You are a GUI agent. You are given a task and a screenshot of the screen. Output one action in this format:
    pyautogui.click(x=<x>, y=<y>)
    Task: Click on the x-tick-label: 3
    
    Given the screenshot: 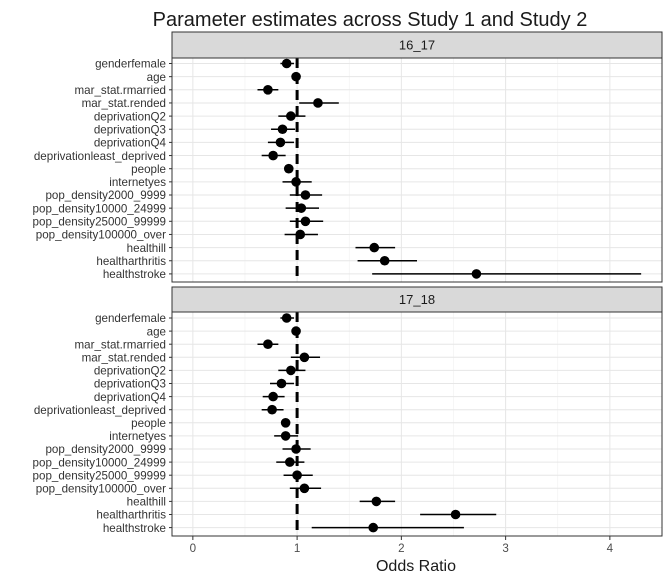 What is the action you would take?
    pyautogui.click(x=505, y=548)
    